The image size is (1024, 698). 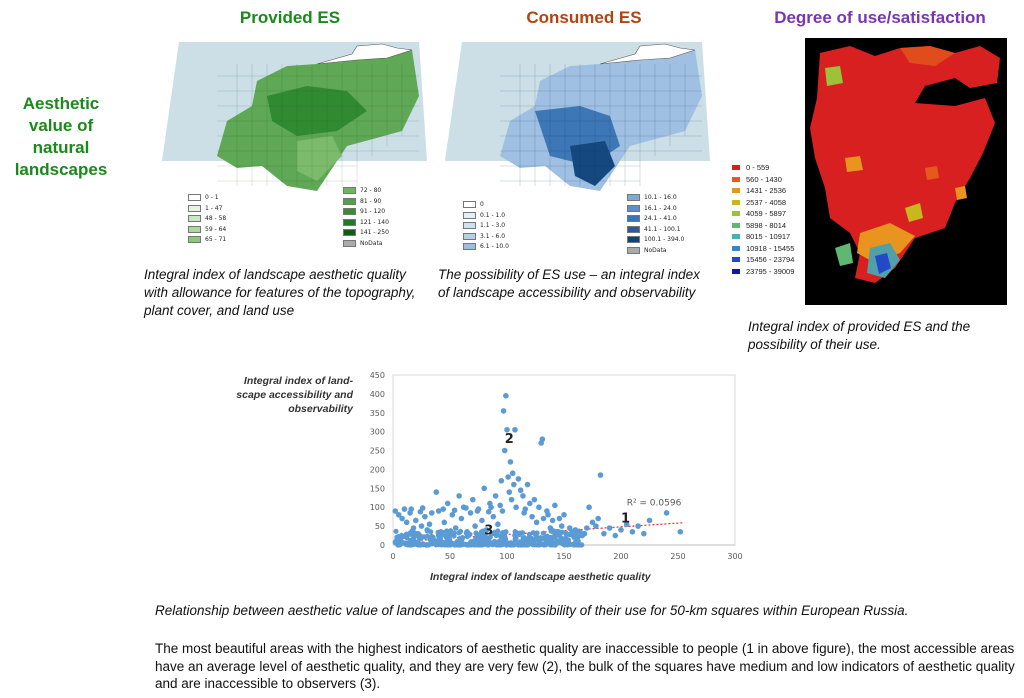 What do you see at coordinates (377, 394) in the screenshot?
I see `y-tick-label: 400` at bounding box center [377, 394].